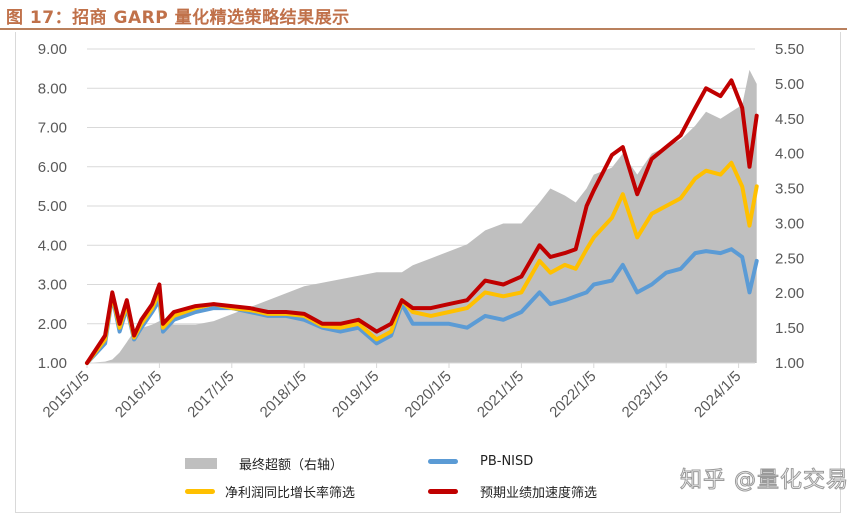 This screenshot has width=847, height=515. What do you see at coordinates (789, 189) in the screenshot?
I see `y2-tick-label: 3.50` at bounding box center [789, 189].